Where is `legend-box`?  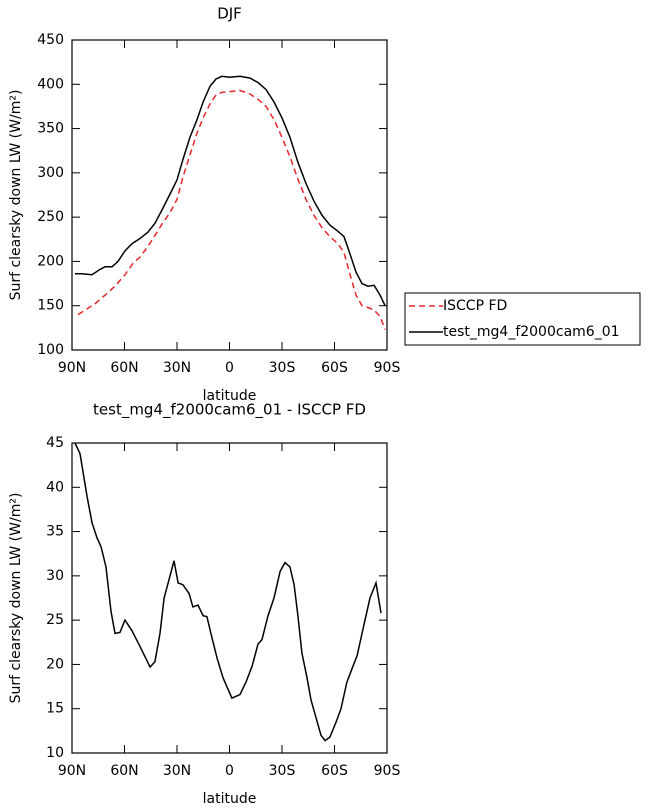 legend-box is located at coordinates (522, 319).